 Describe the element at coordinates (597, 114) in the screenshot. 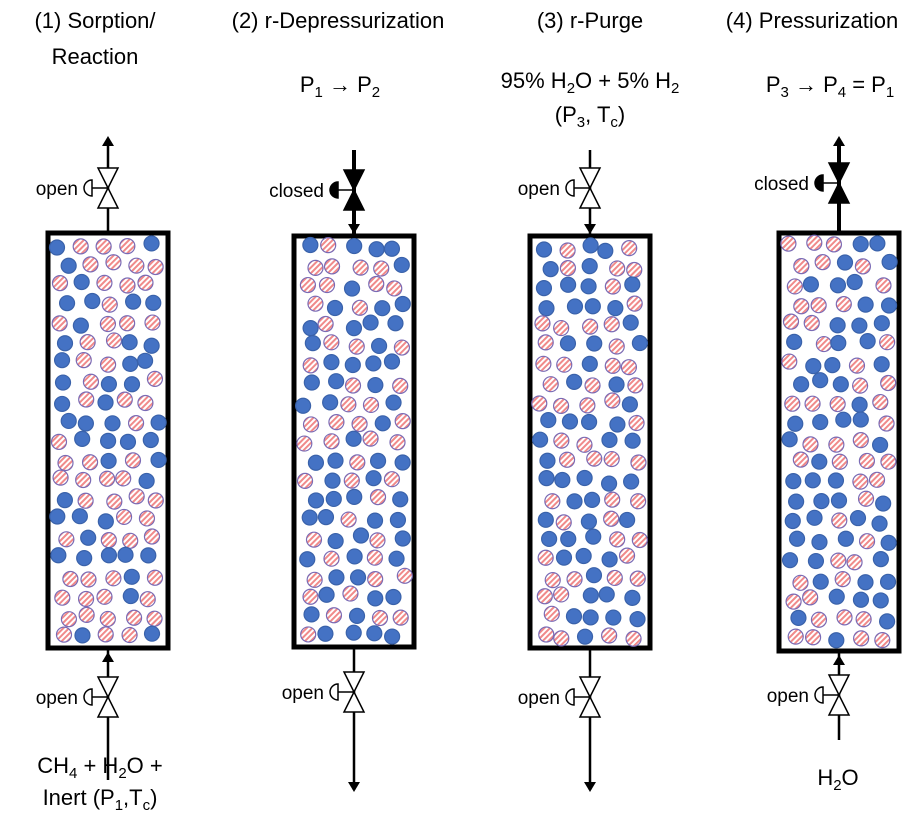

I see `top-note-part: , T` at that location.